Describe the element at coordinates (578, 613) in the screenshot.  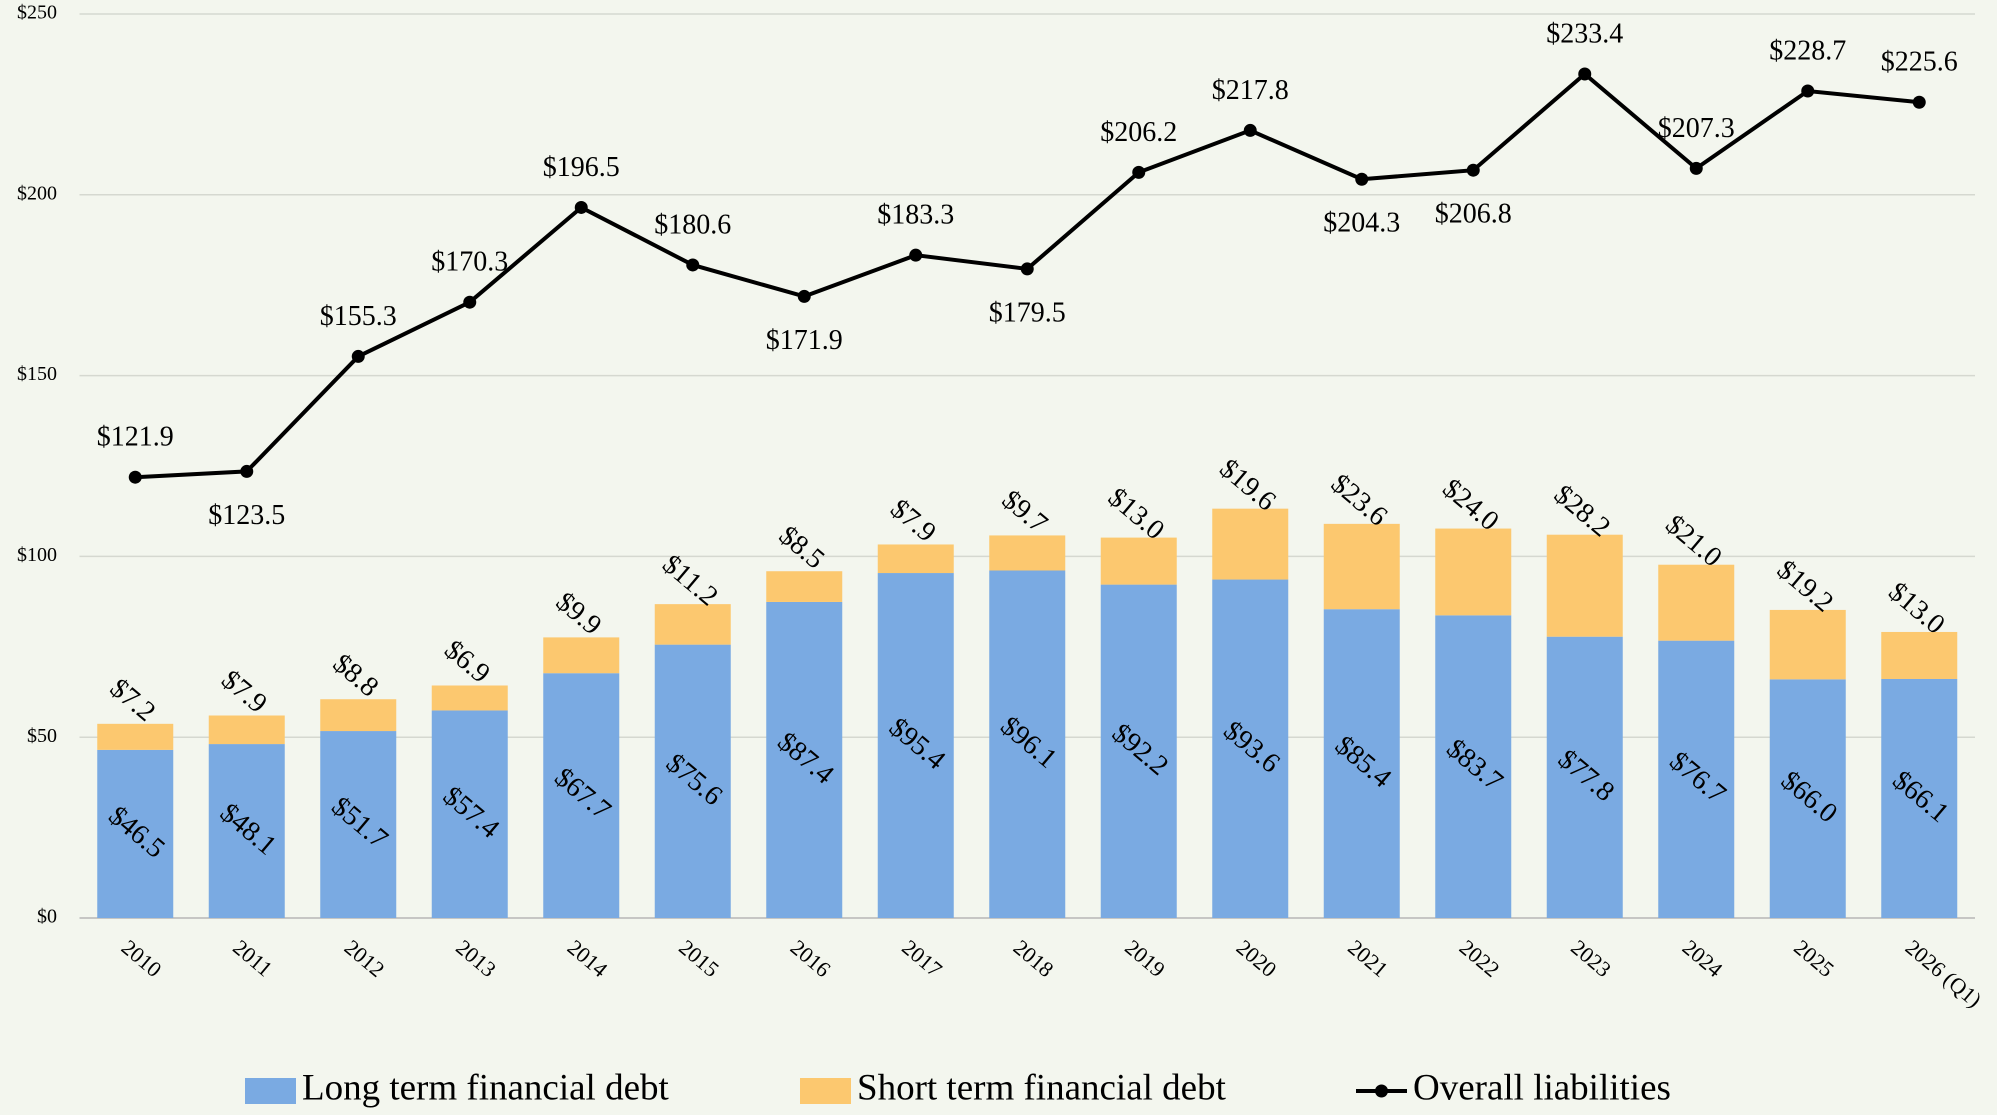
I see `data-label: $9.9` at that location.